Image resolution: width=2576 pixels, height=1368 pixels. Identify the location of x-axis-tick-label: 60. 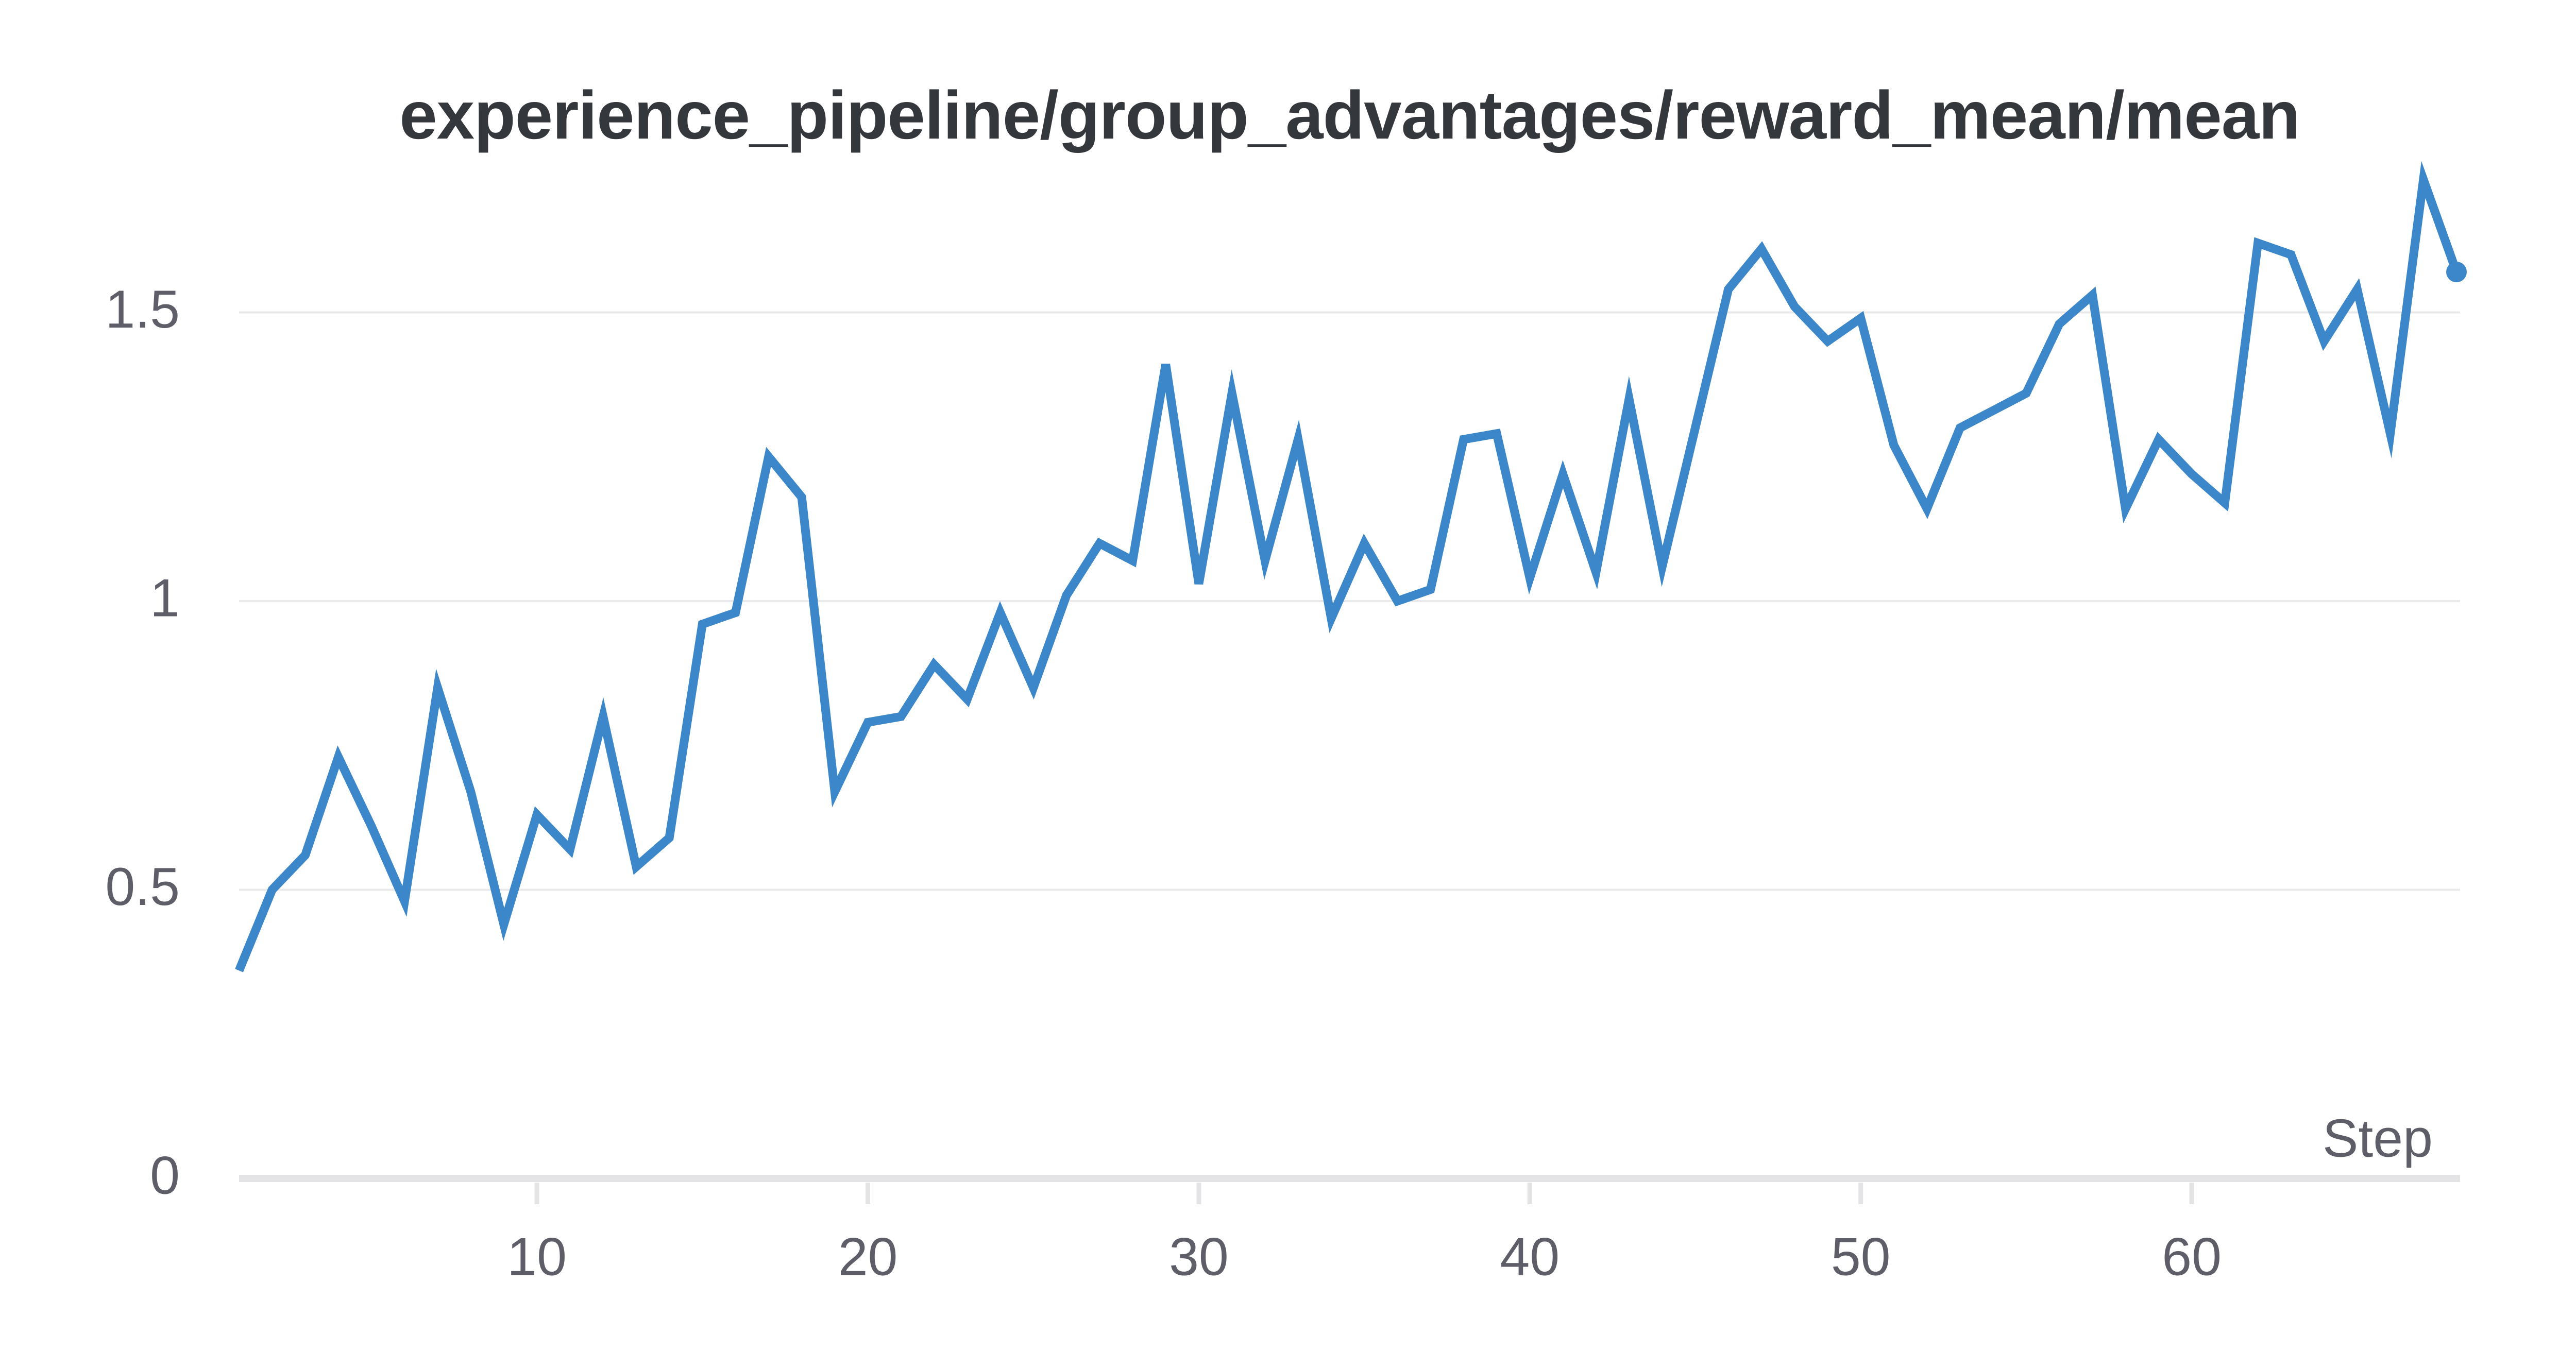
(2192, 1257).